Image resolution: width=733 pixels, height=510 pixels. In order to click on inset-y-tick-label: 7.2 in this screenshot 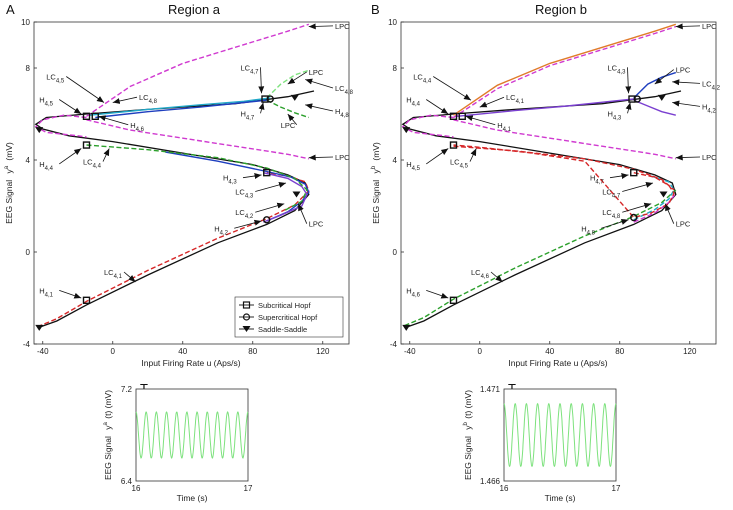, I will do `click(127, 389)`.